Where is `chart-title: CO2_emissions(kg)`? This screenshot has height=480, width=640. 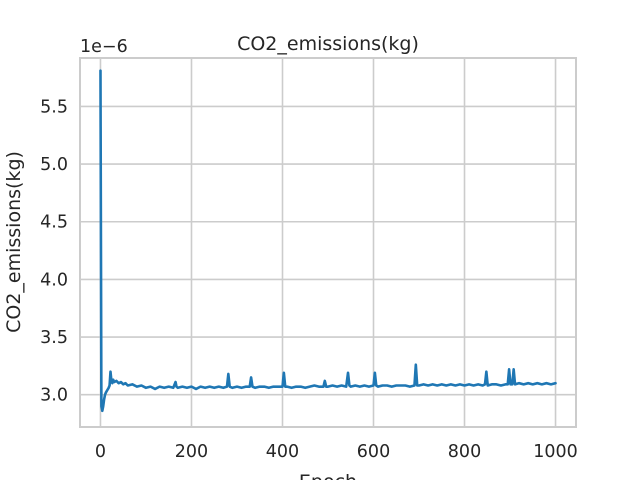
chart-title: CO2_emissions(kg) is located at coordinates (328, 44).